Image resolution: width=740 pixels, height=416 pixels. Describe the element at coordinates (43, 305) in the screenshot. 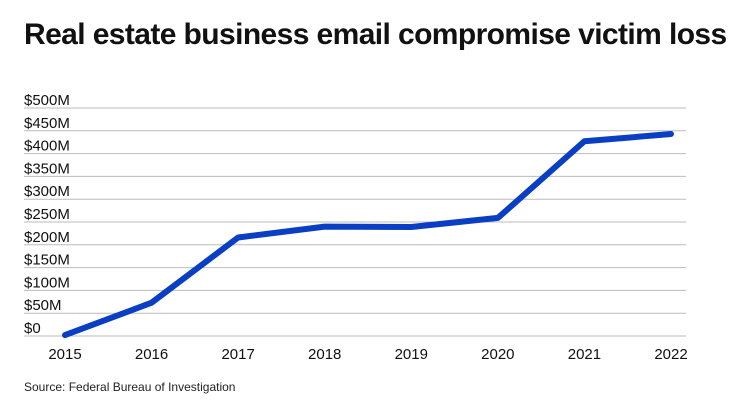

I see `y-tick-label: $50M` at that location.